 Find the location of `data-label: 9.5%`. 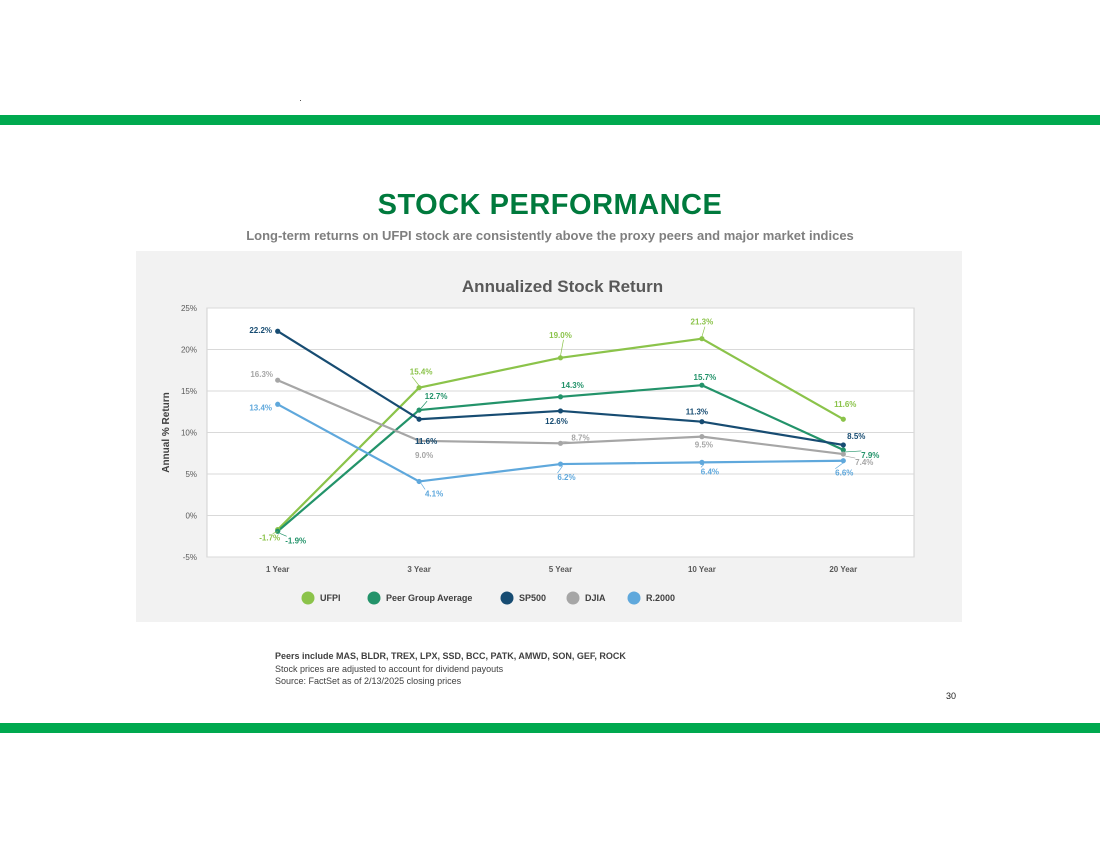

data-label: 9.5% is located at coordinates (704, 445).